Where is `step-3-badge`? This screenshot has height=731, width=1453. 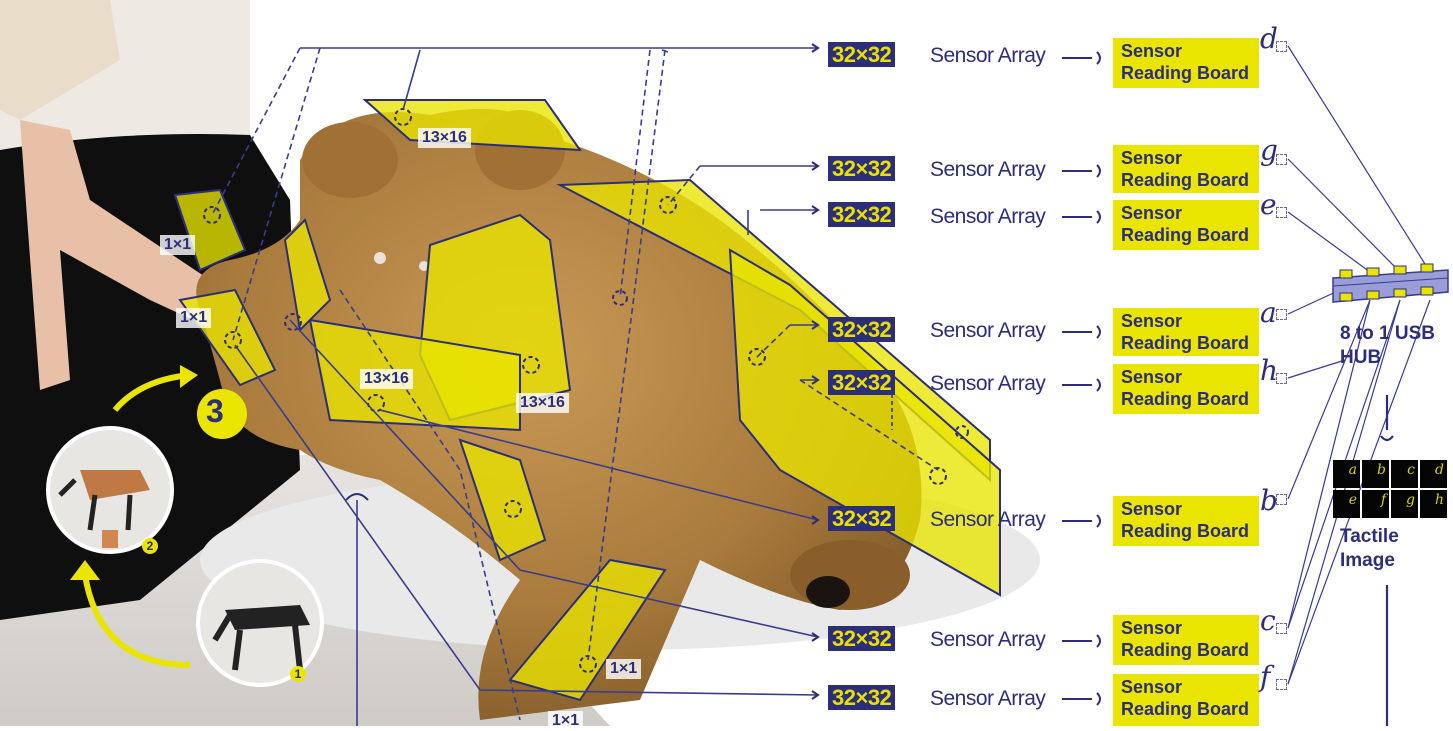 step-3-badge is located at coordinates (222, 414).